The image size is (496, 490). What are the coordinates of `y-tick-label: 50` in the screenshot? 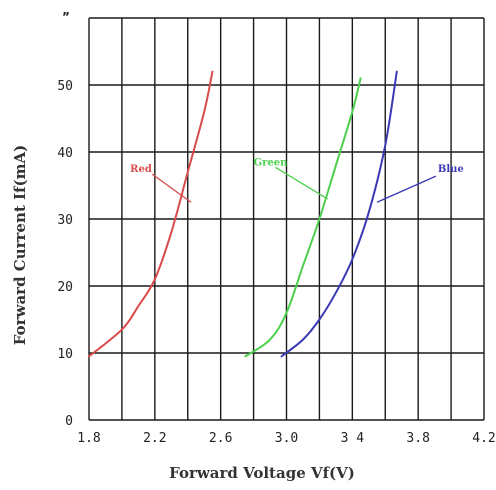 It's located at (65, 86).